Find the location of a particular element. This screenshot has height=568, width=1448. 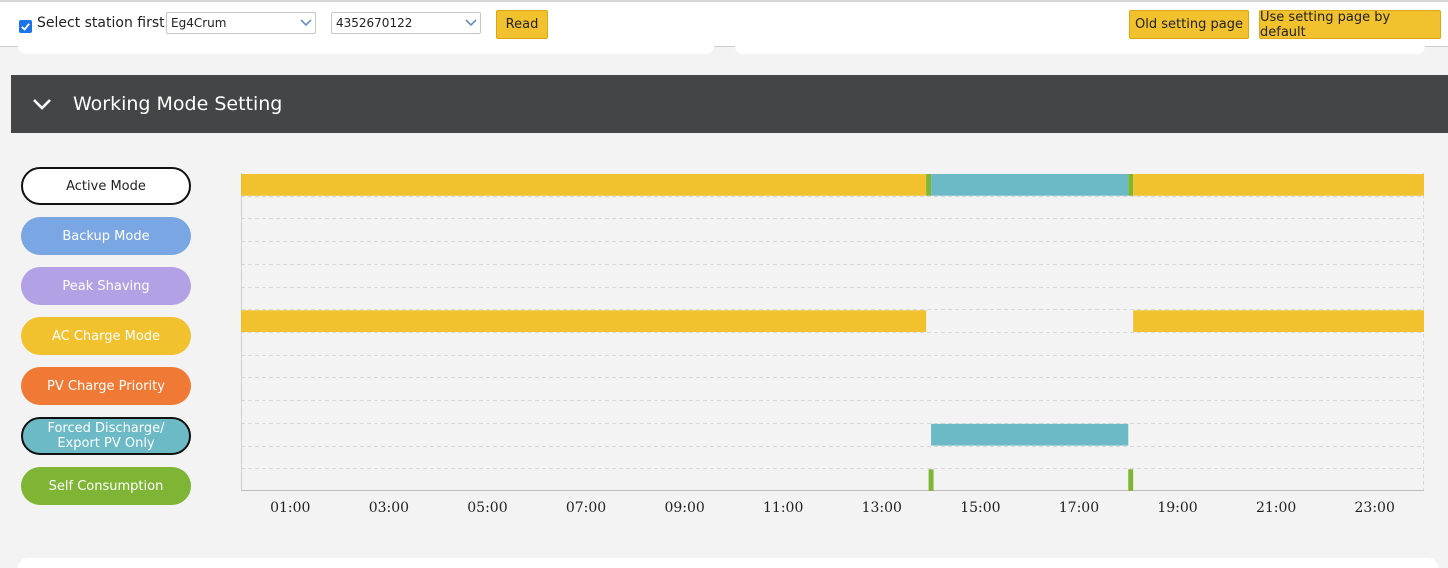

mode-label: Backup Mode is located at coordinates (106, 236).